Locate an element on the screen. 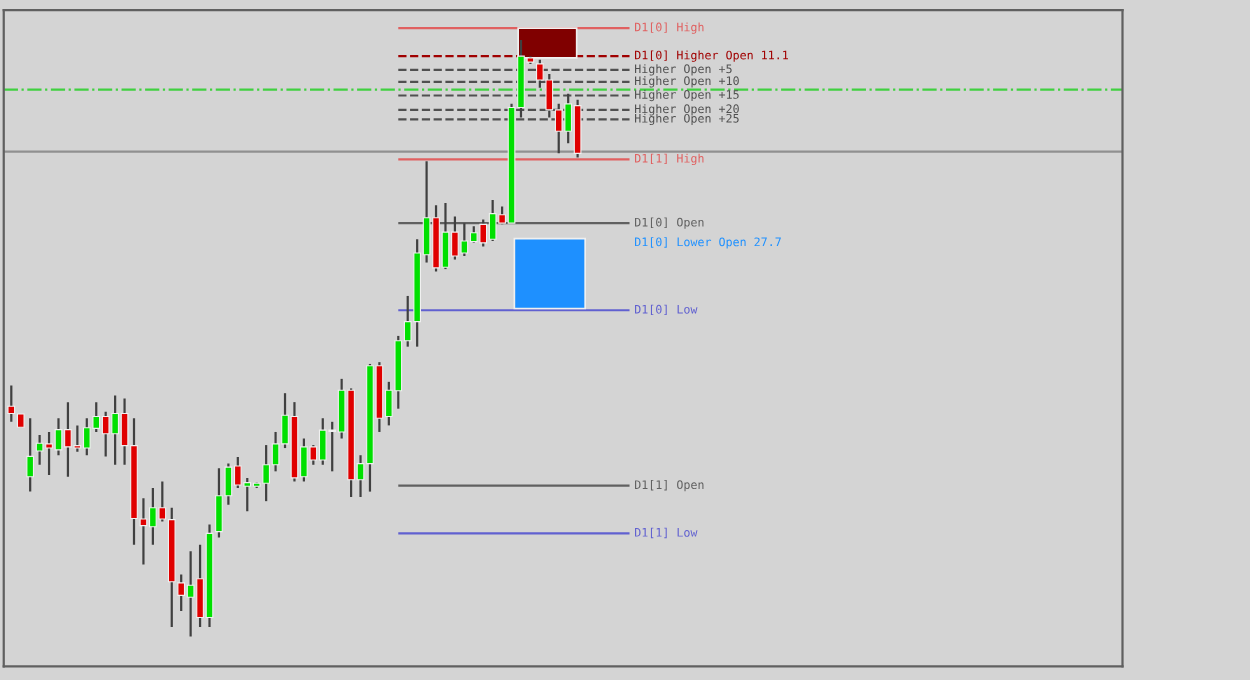  candlestick is located at coordinates (30, 455).